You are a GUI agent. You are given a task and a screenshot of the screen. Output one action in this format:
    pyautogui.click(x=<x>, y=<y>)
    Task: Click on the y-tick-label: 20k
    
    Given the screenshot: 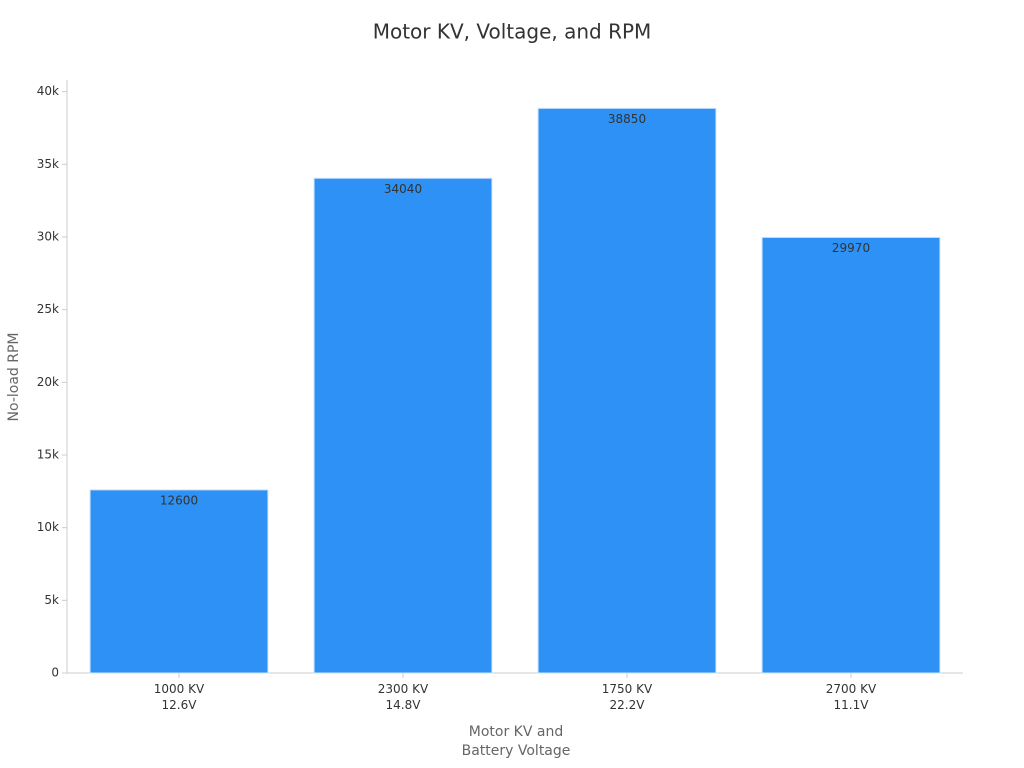 What is the action you would take?
    pyautogui.click(x=48, y=382)
    